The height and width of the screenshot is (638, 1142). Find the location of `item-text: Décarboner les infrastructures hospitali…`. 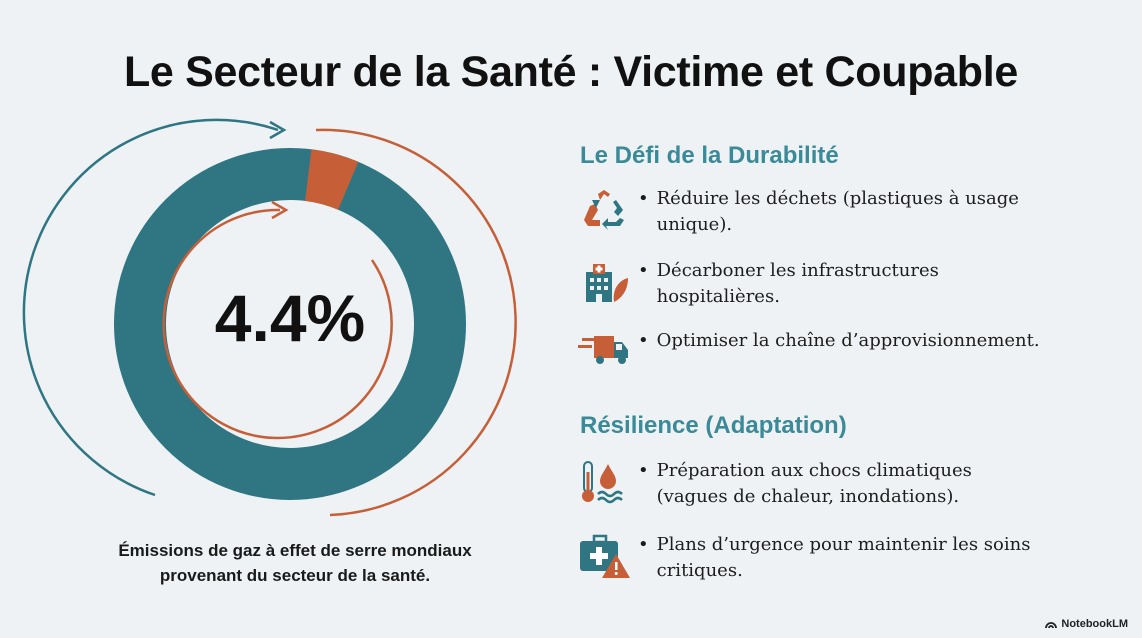

item-text: Décarboner les infrastructures hospitali… is located at coordinates (798, 284).